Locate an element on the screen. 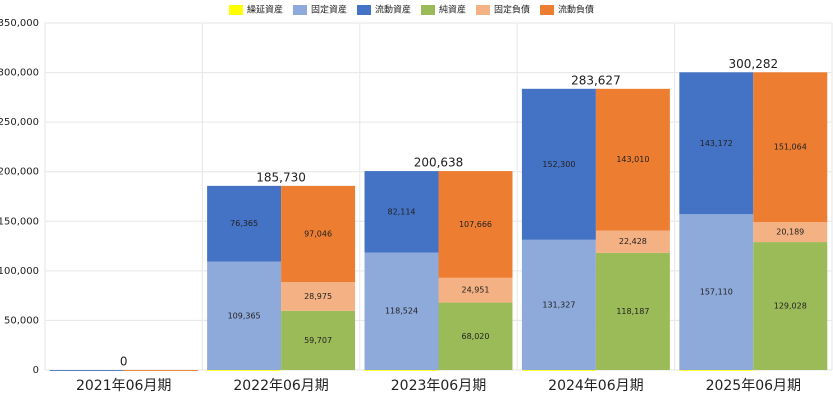 This screenshot has height=400, width=833. data-label: 109,365 is located at coordinates (244, 315).